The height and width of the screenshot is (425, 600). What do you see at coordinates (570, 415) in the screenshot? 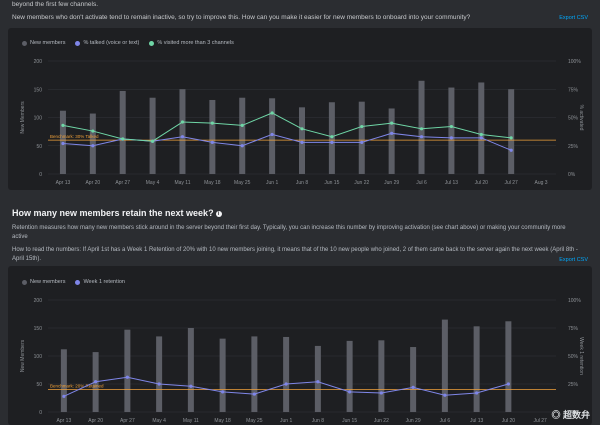
I see `watermark: ◎ 超数弁` at bounding box center [570, 415].